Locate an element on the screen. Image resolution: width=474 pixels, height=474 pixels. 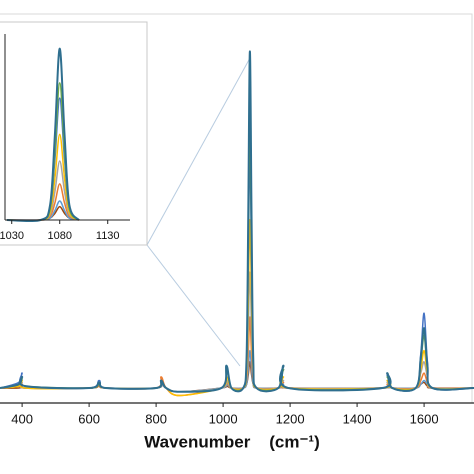
x-tick-label: 1600 is located at coordinates (424, 418).